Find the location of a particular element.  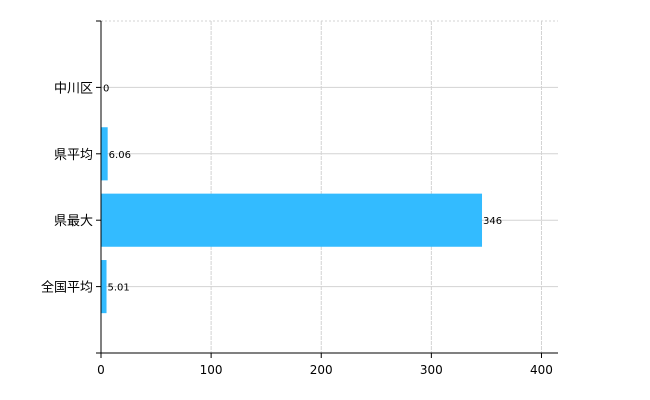

category-label: 中川区 is located at coordinates (73, 88).